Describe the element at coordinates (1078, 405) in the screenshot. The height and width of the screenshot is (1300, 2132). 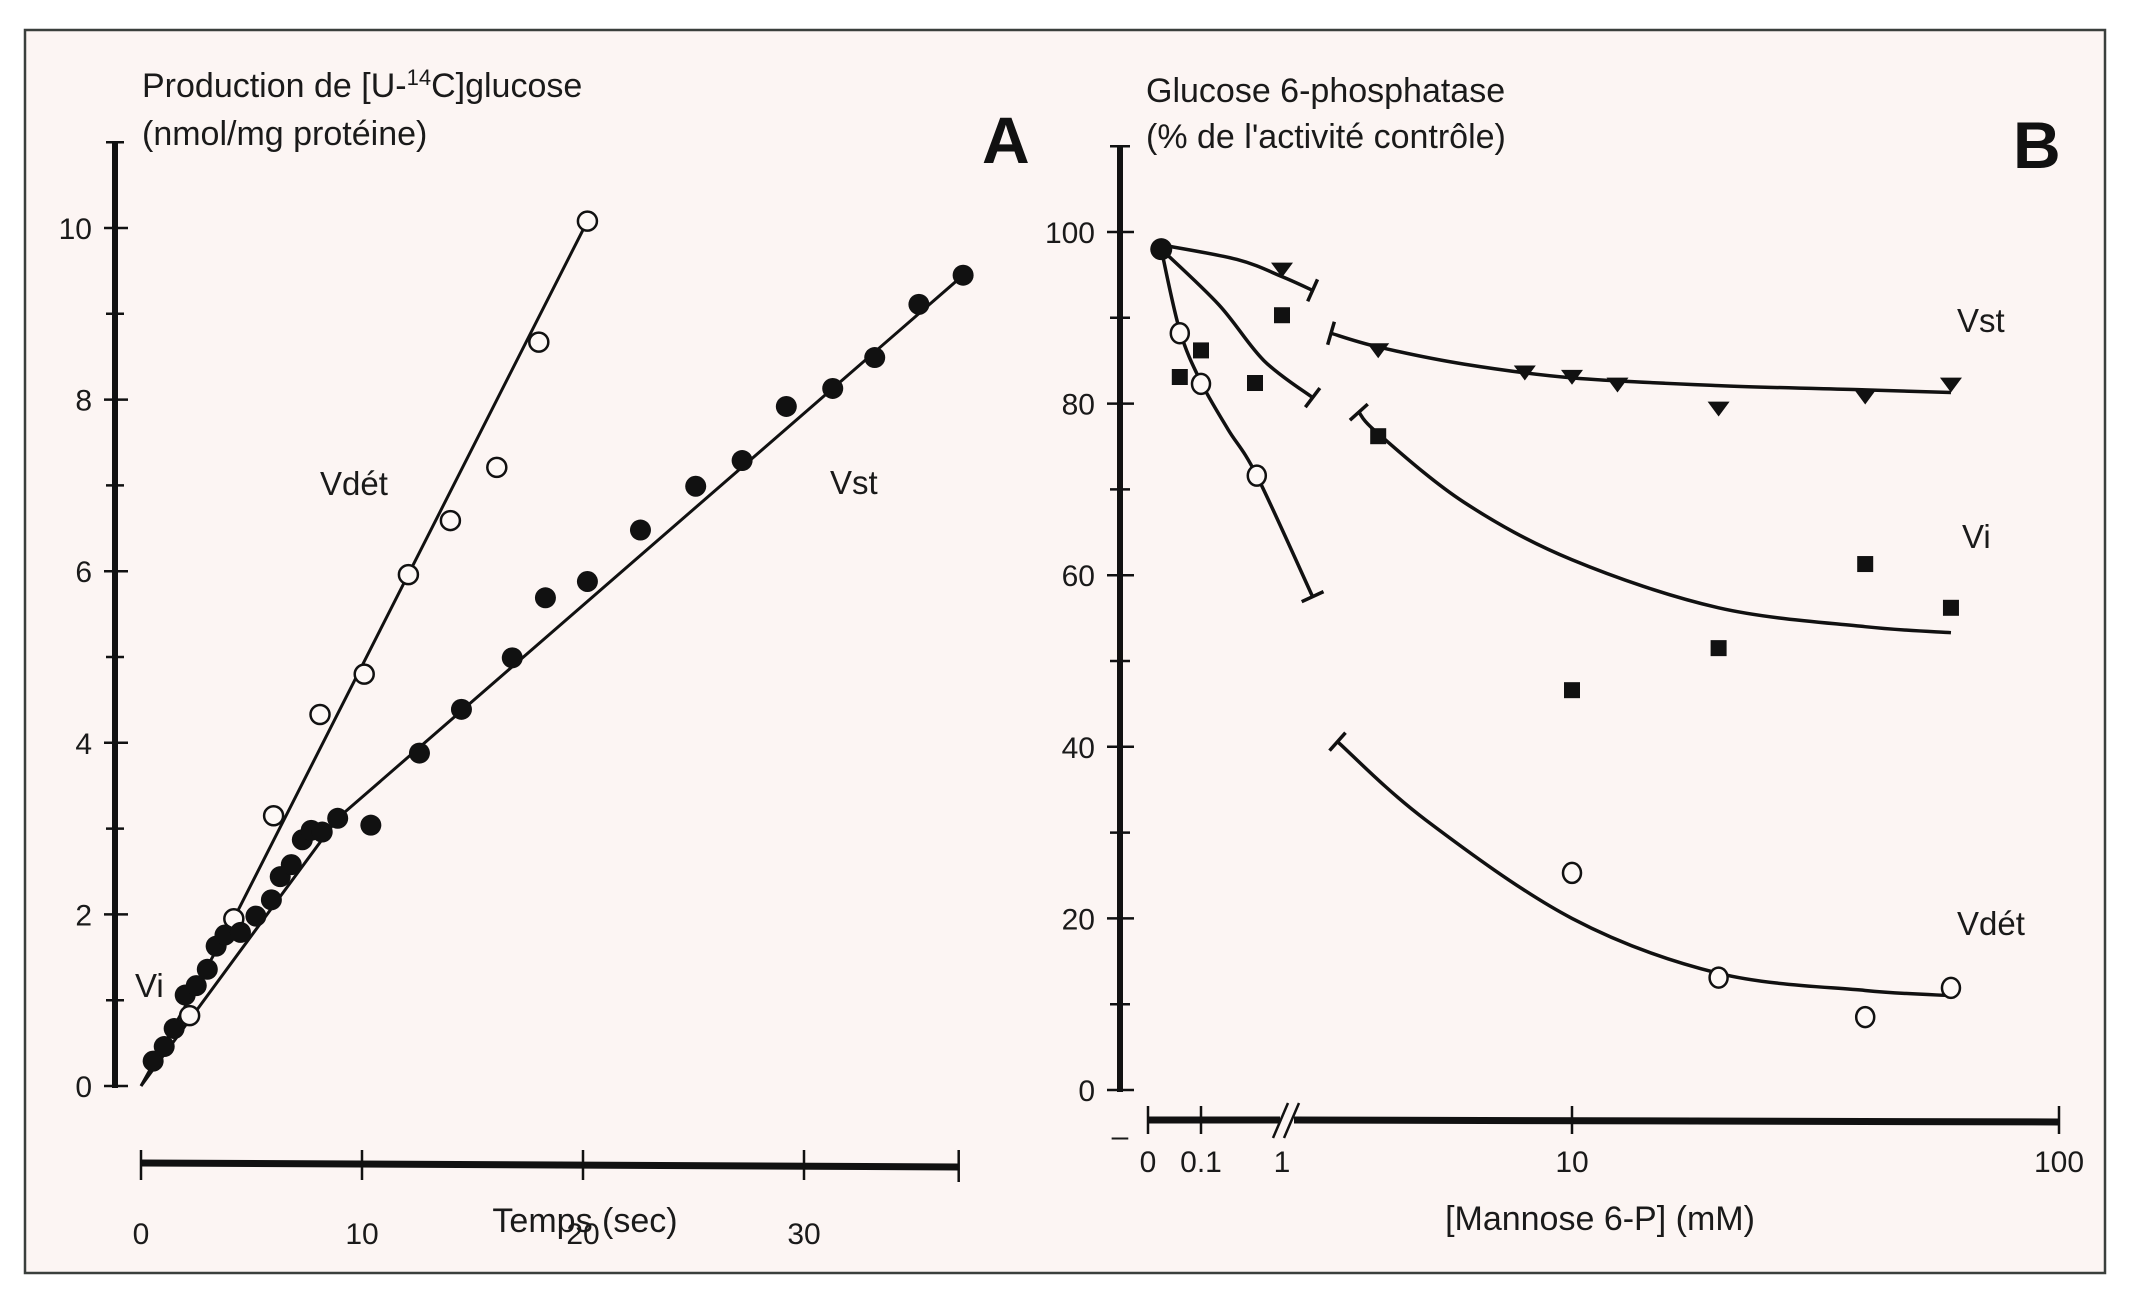
I see `panel-b-ytick-label: 80` at that location.